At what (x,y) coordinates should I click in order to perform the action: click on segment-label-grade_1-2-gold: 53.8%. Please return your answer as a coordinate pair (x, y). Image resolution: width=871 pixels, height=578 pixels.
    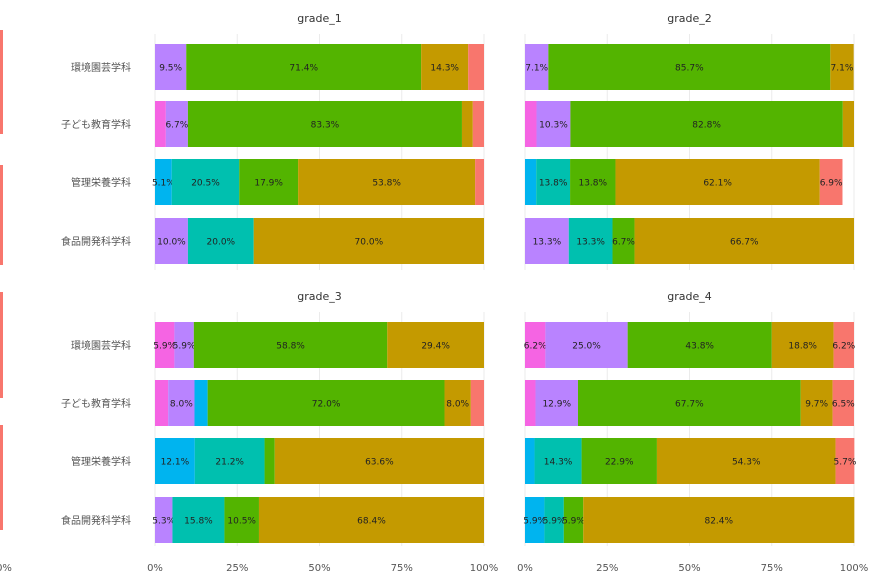
    Looking at the image, I should click on (386, 184).